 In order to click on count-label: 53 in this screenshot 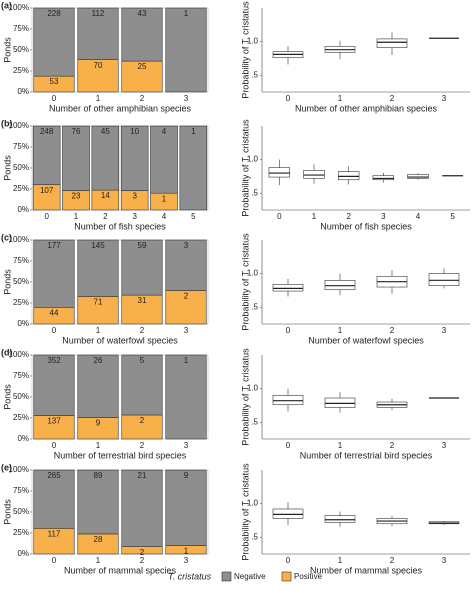, I will do `click(54, 81)`.